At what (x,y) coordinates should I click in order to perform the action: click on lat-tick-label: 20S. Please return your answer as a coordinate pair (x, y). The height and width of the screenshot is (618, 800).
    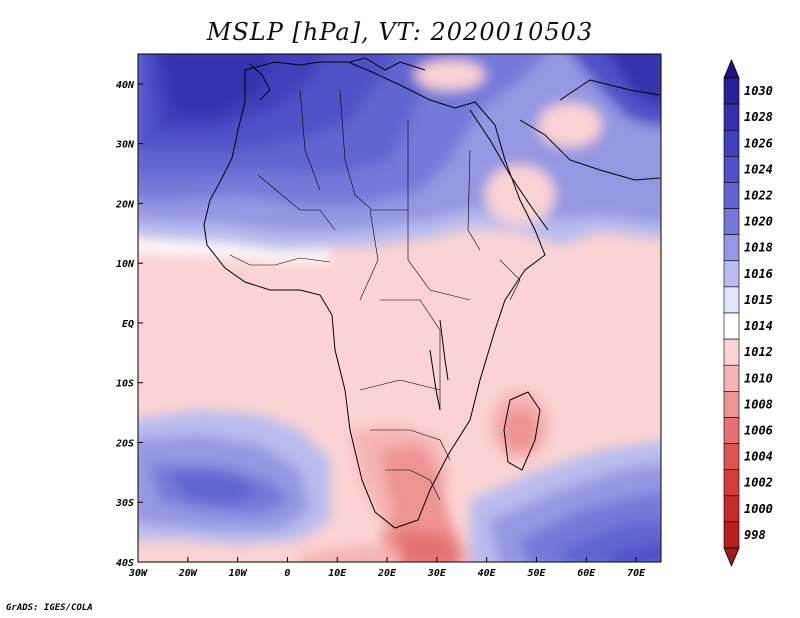
    Looking at the image, I should click on (124, 443).